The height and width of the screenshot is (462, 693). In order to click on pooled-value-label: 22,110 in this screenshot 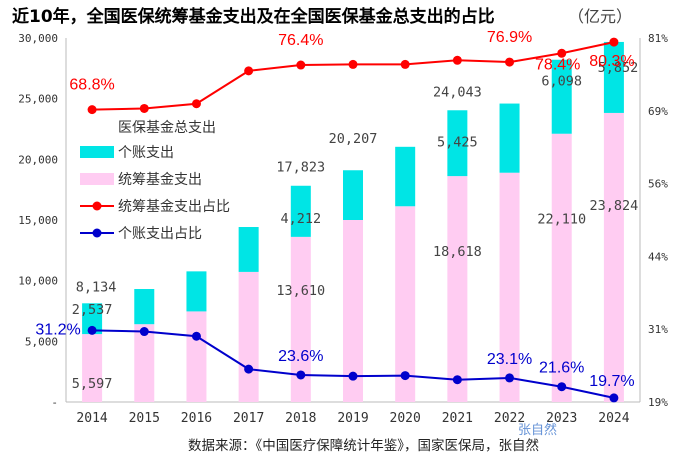, I will do `click(561, 220)`.